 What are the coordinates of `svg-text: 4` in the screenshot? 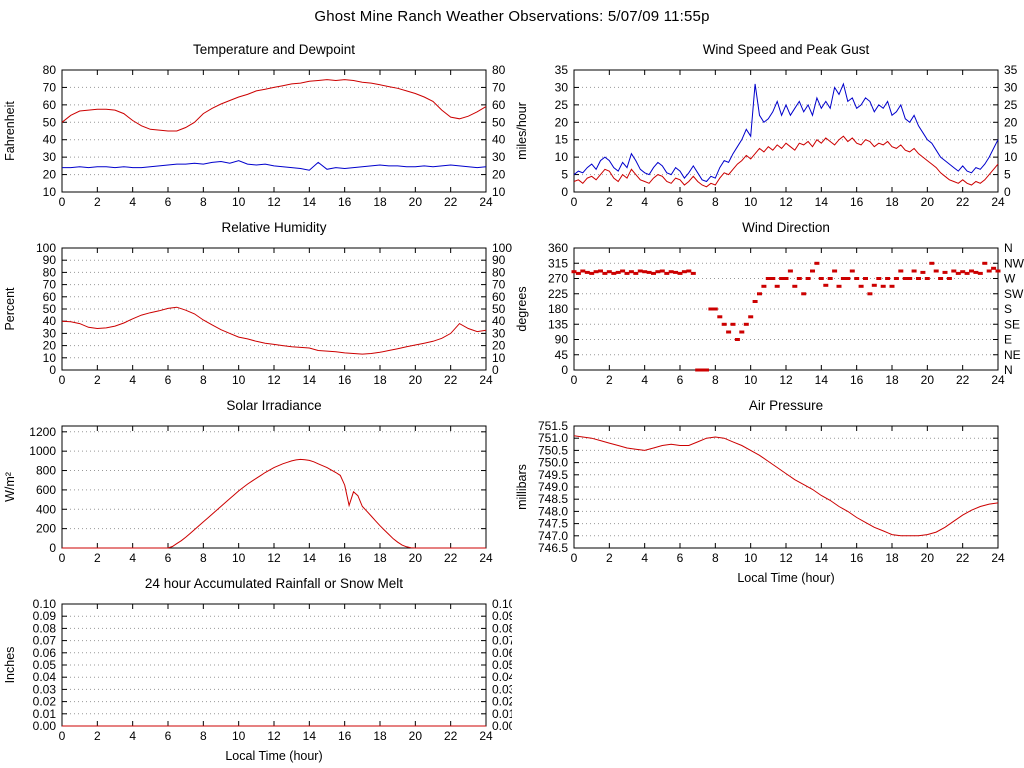 It's located at (132, 380).